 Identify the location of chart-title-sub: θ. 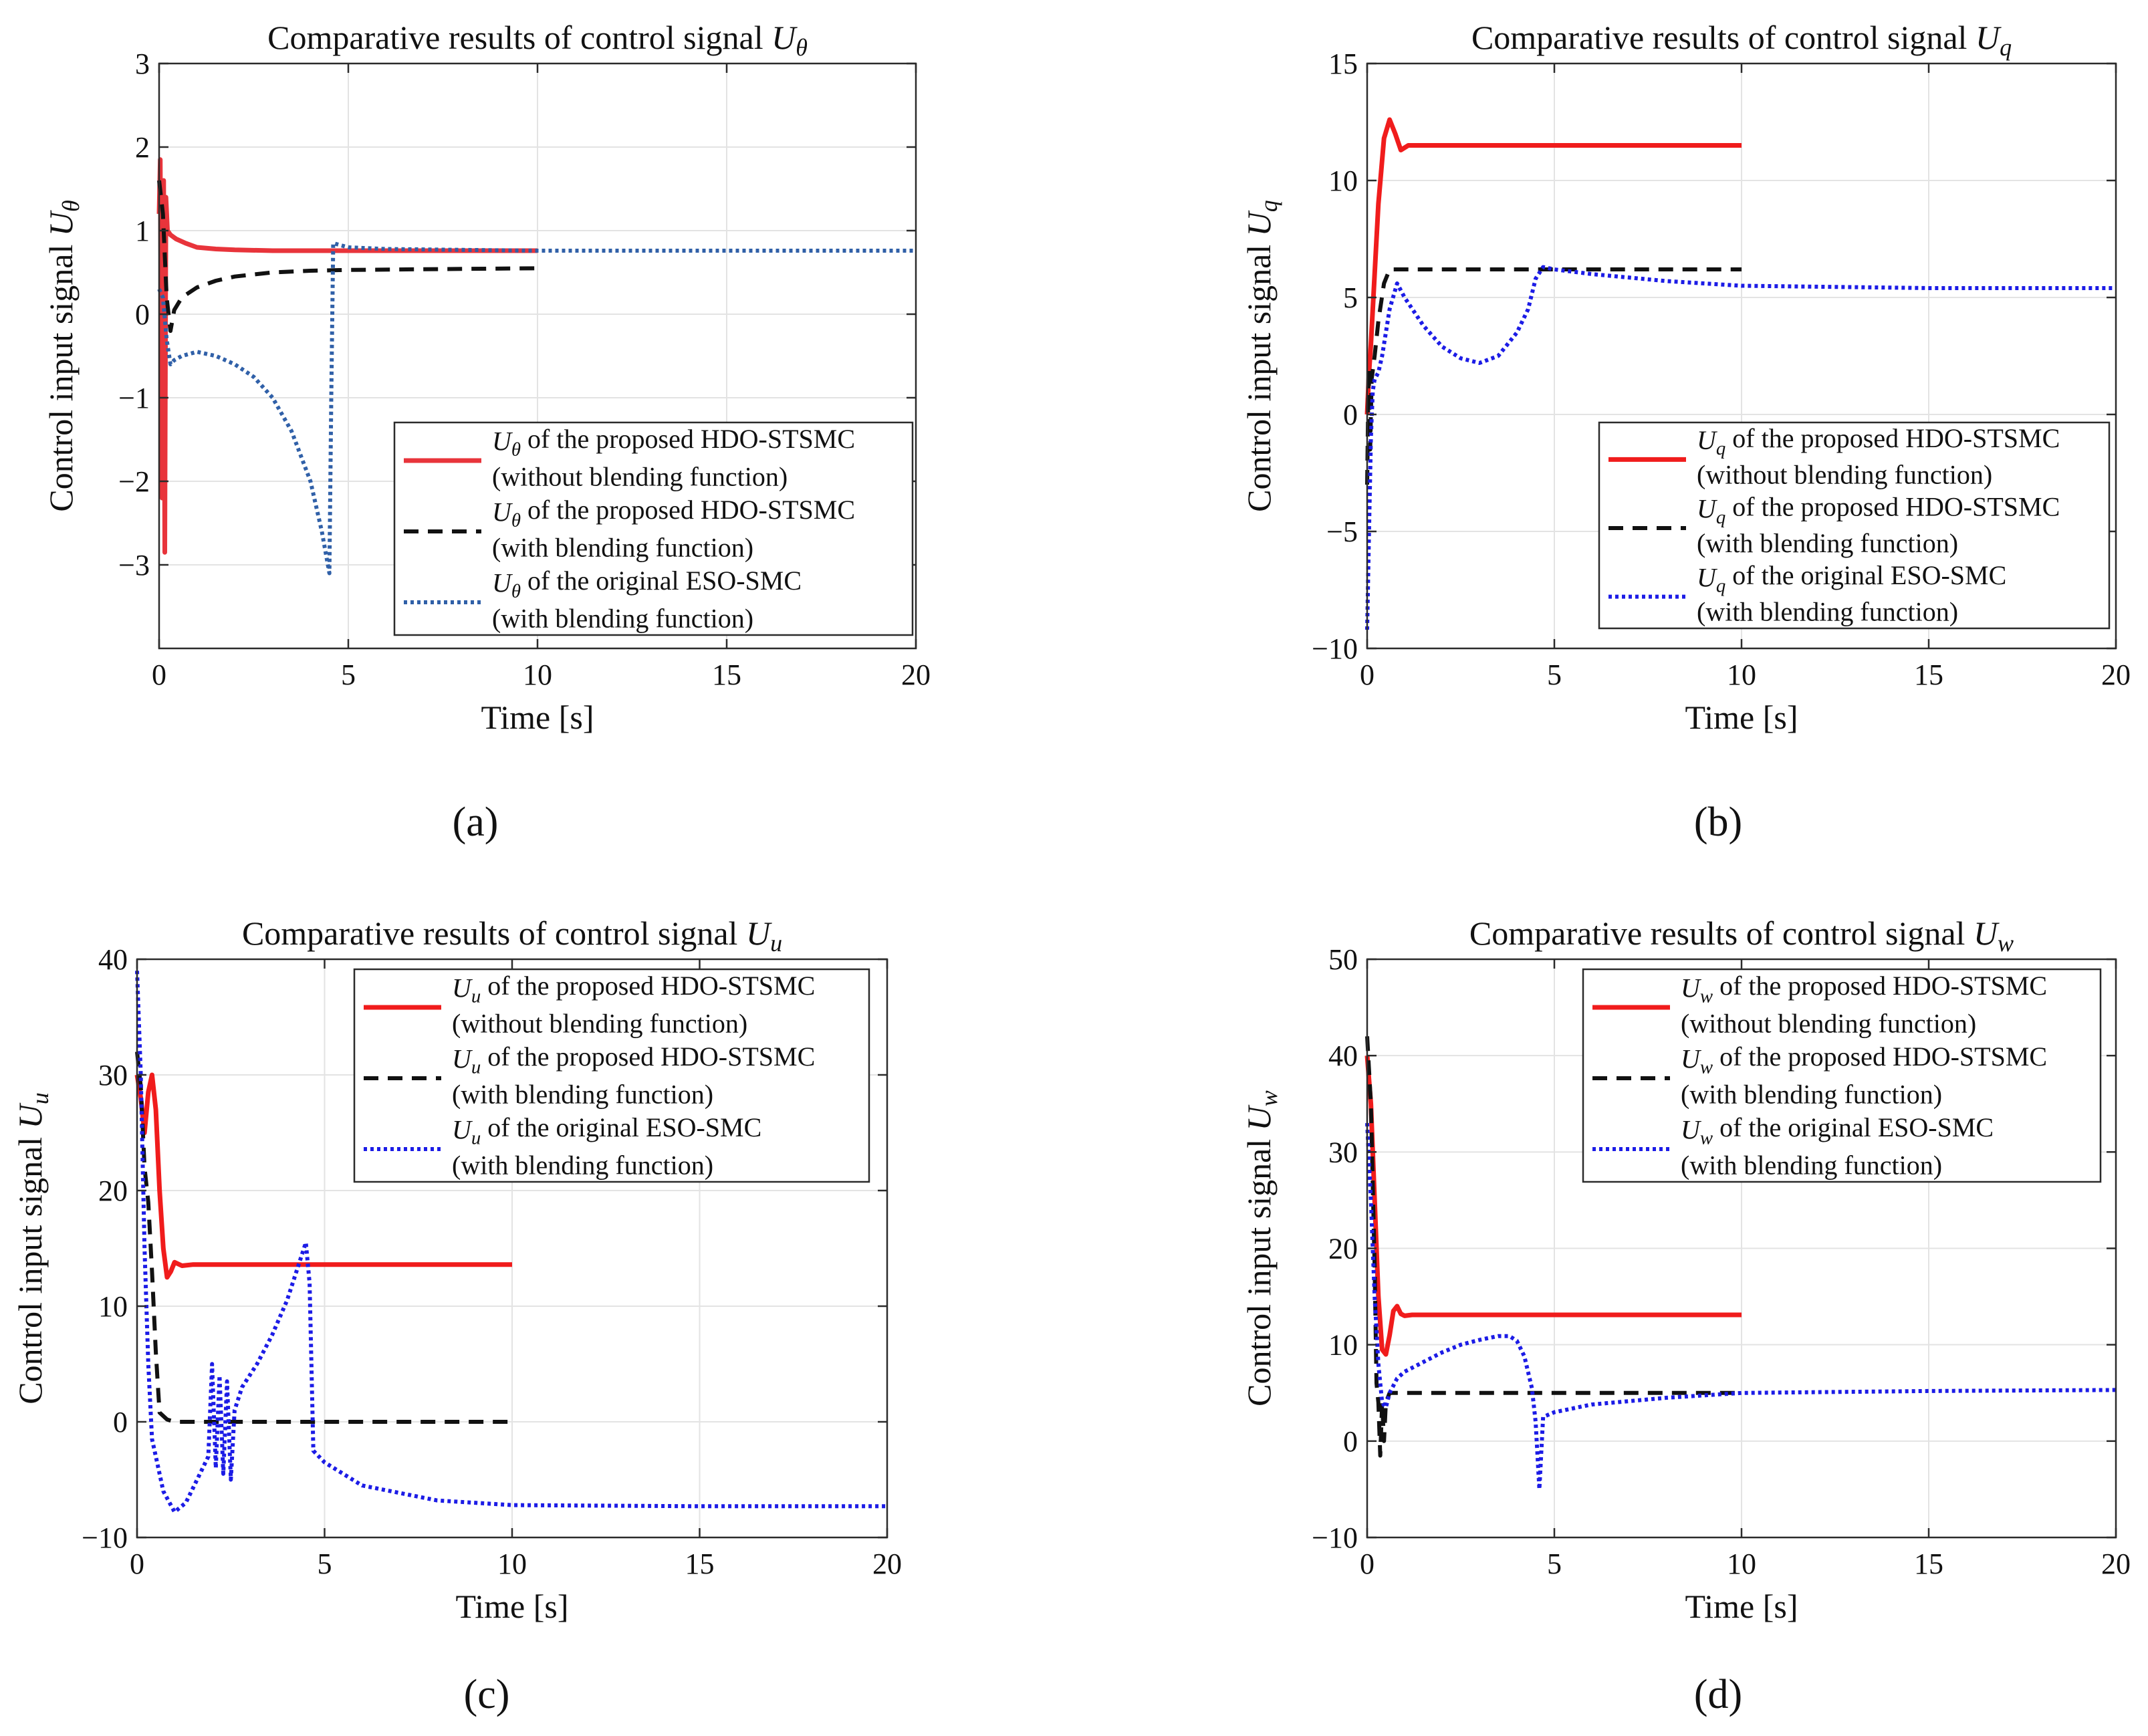
(802, 47).